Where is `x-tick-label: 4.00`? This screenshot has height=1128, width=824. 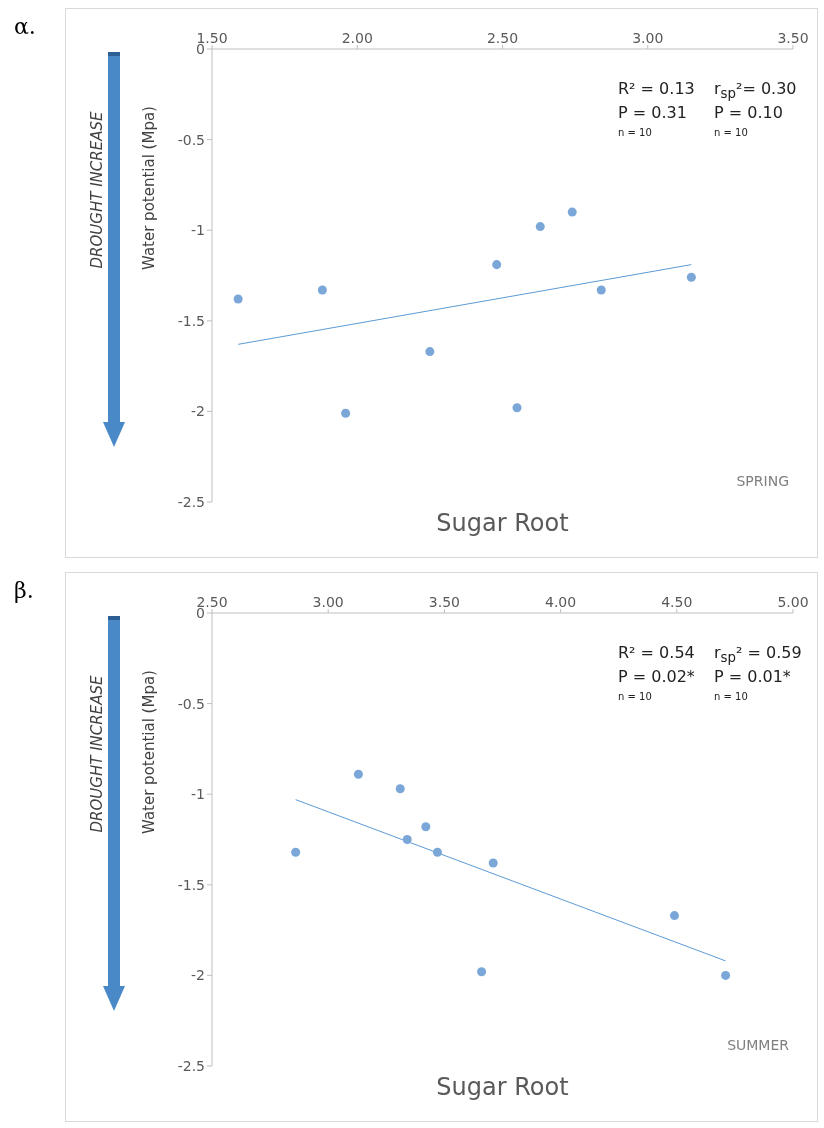 x-tick-label: 4.00 is located at coordinates (561, 602).